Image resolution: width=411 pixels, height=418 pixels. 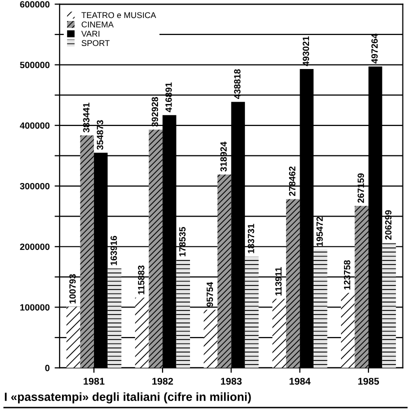 I want to click on text: I «passatempi» degli italiani (cifre in milioni), so click(x=127, y=398).